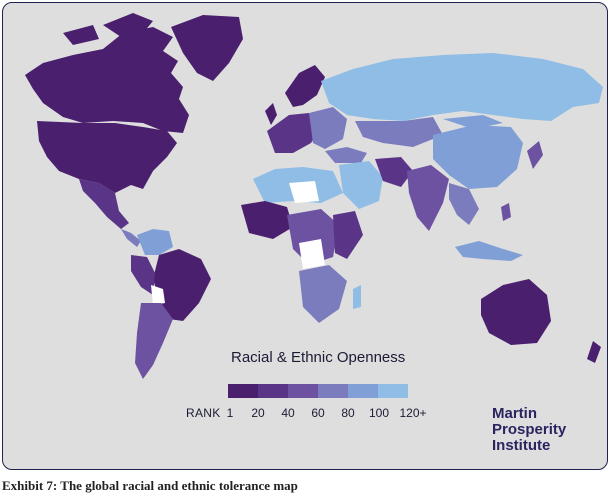  Describe the element at coordinates (318, 357) in the screenshot. I see `legend-title: Racial & Ethnic Openness` at that location.